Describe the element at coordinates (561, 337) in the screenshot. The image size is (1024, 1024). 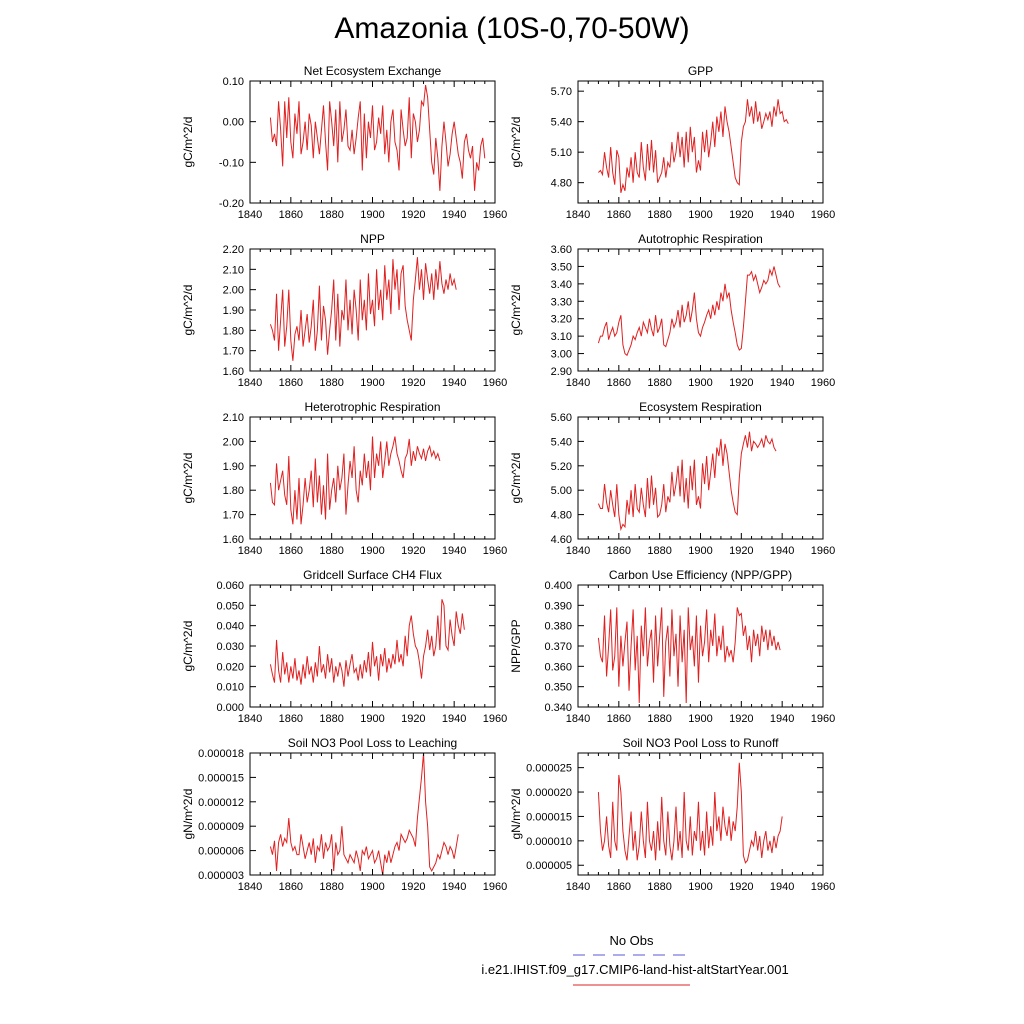
I see `y-tick-label: 3.10` at that location.